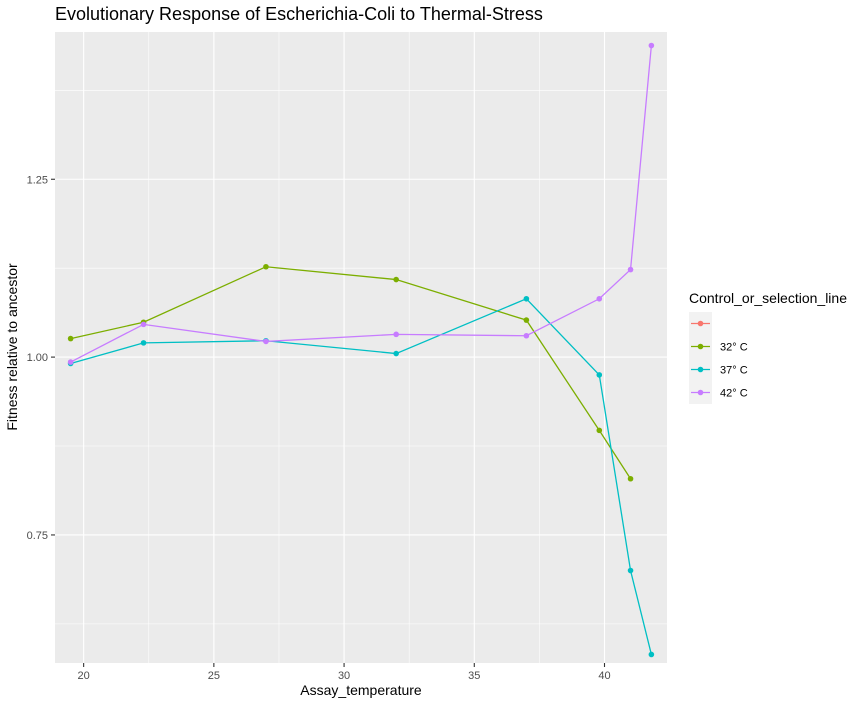  I want to click on x-tick-label-4: 40, so click(604, 676).